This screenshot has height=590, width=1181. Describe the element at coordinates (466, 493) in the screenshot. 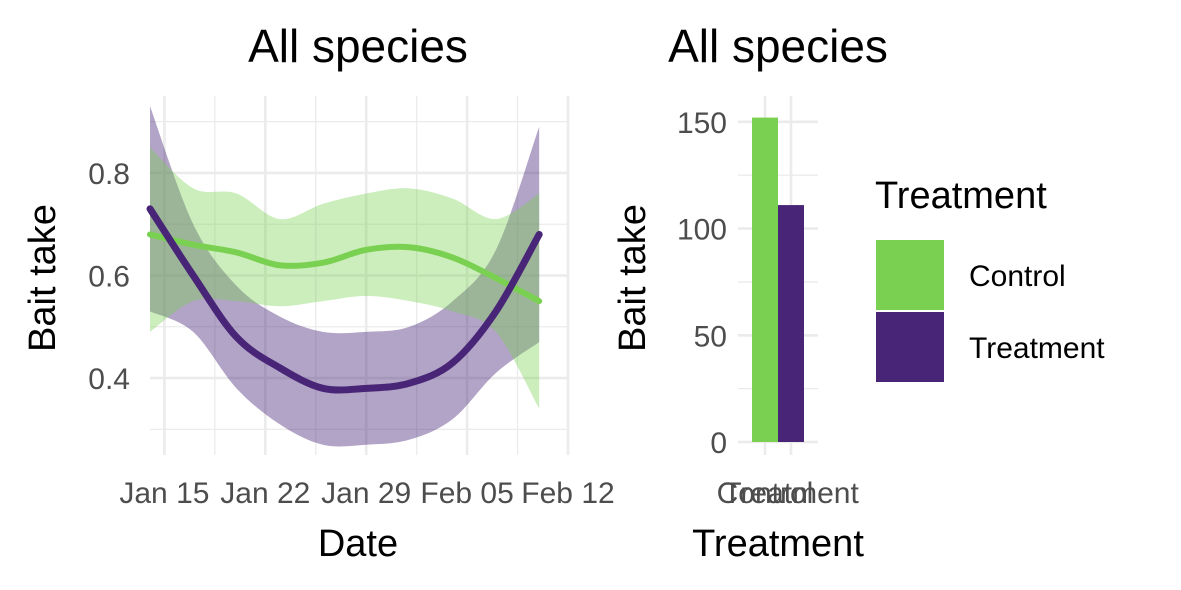

I see `x-tick-label: Feb 05` at that location.